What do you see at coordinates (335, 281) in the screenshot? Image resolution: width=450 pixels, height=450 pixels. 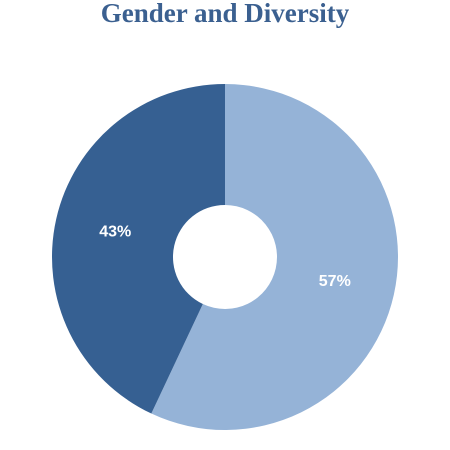 I see `data-label: 57%` at bounding box center [335, 281].